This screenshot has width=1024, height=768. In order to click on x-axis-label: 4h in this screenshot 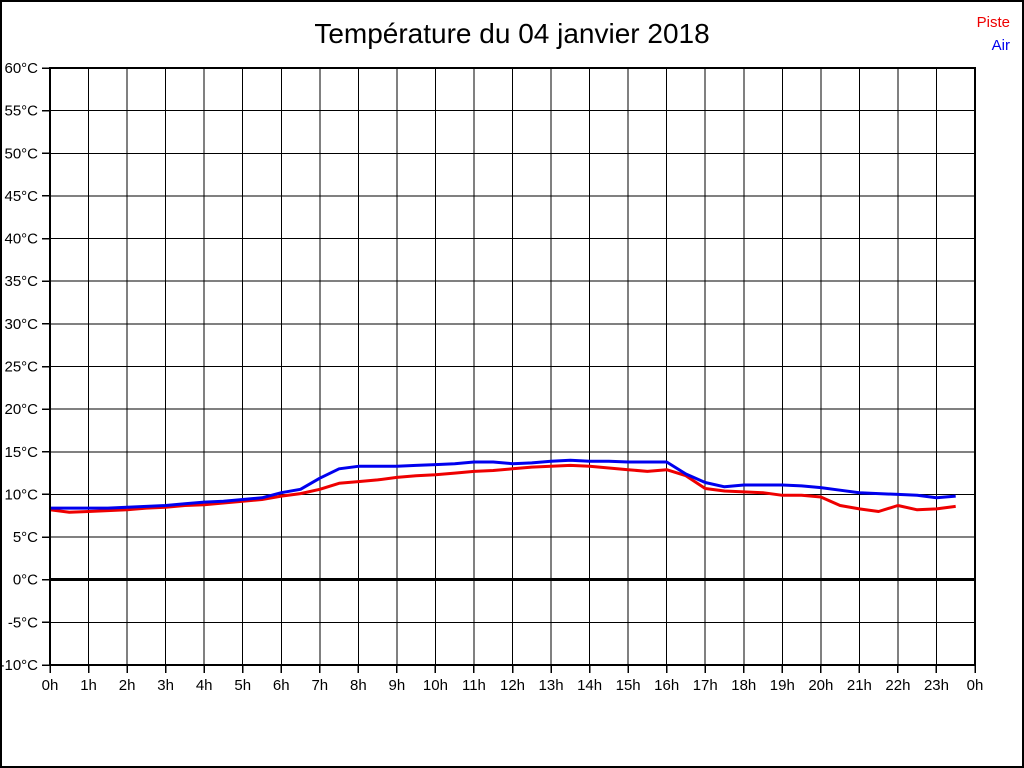, I will do `click(204, 685)`.